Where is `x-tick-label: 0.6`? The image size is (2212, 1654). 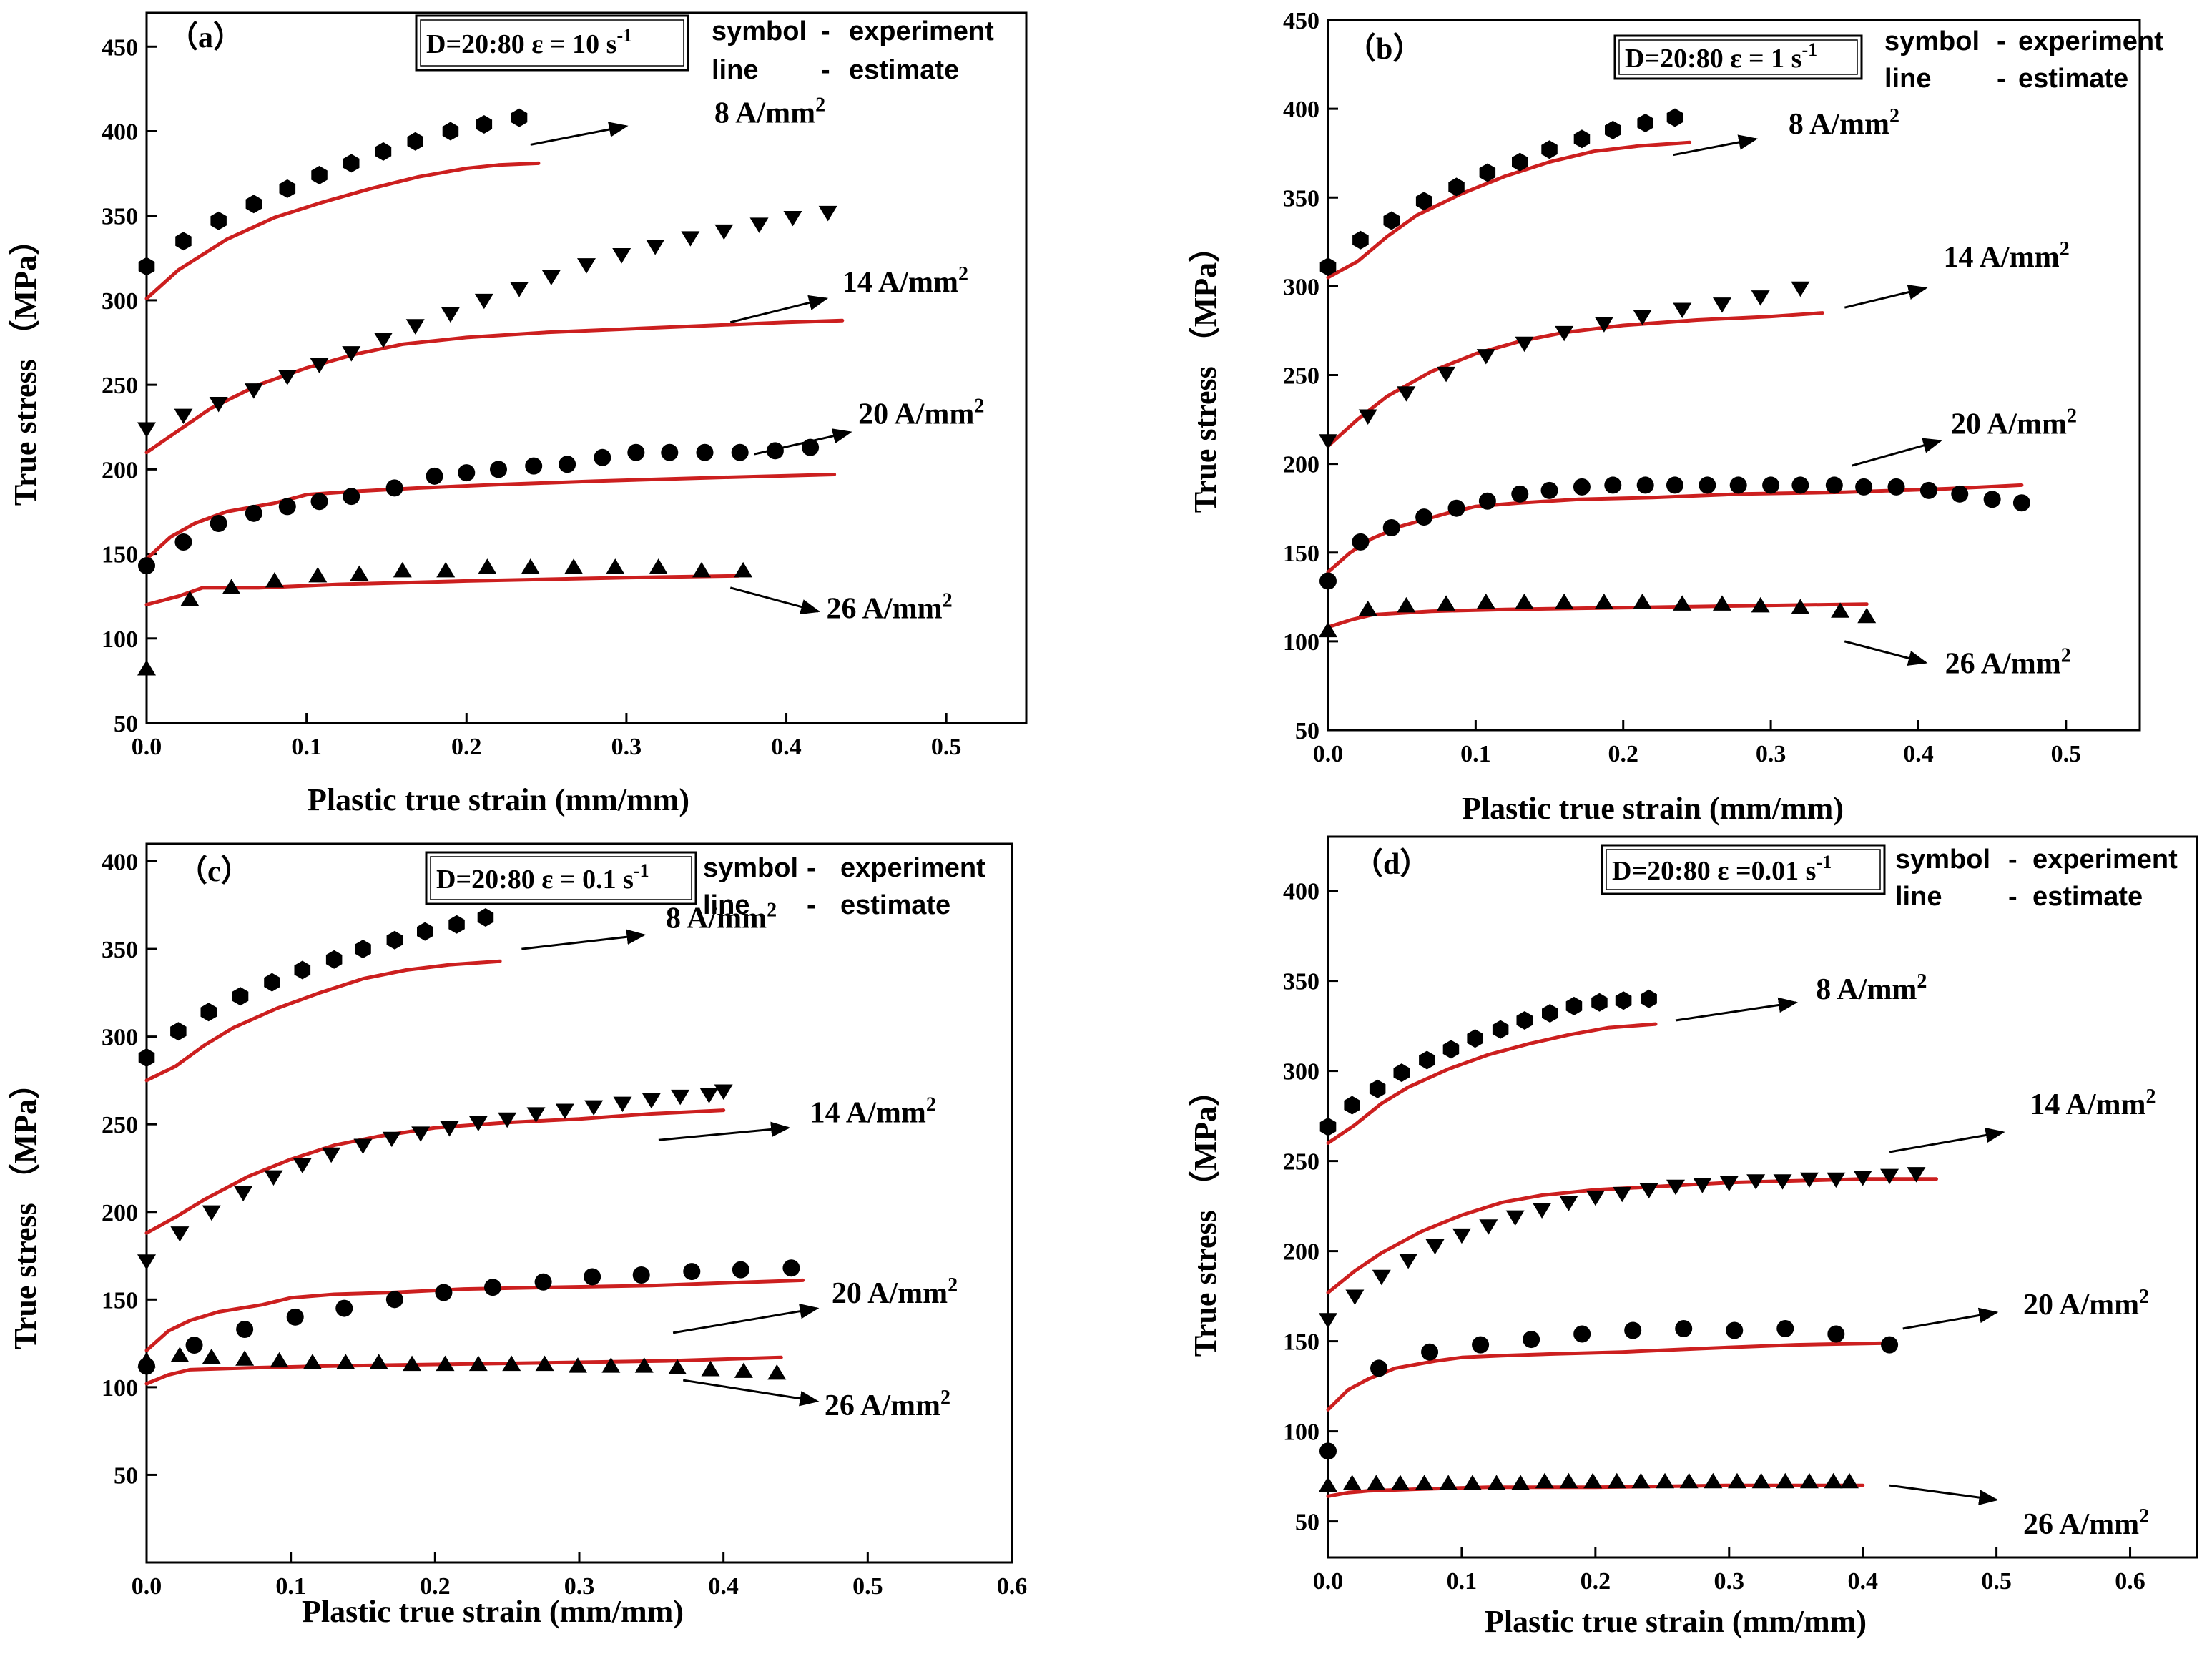 x-tick-label: 0.6 is located at coordinates (2130, 1582).